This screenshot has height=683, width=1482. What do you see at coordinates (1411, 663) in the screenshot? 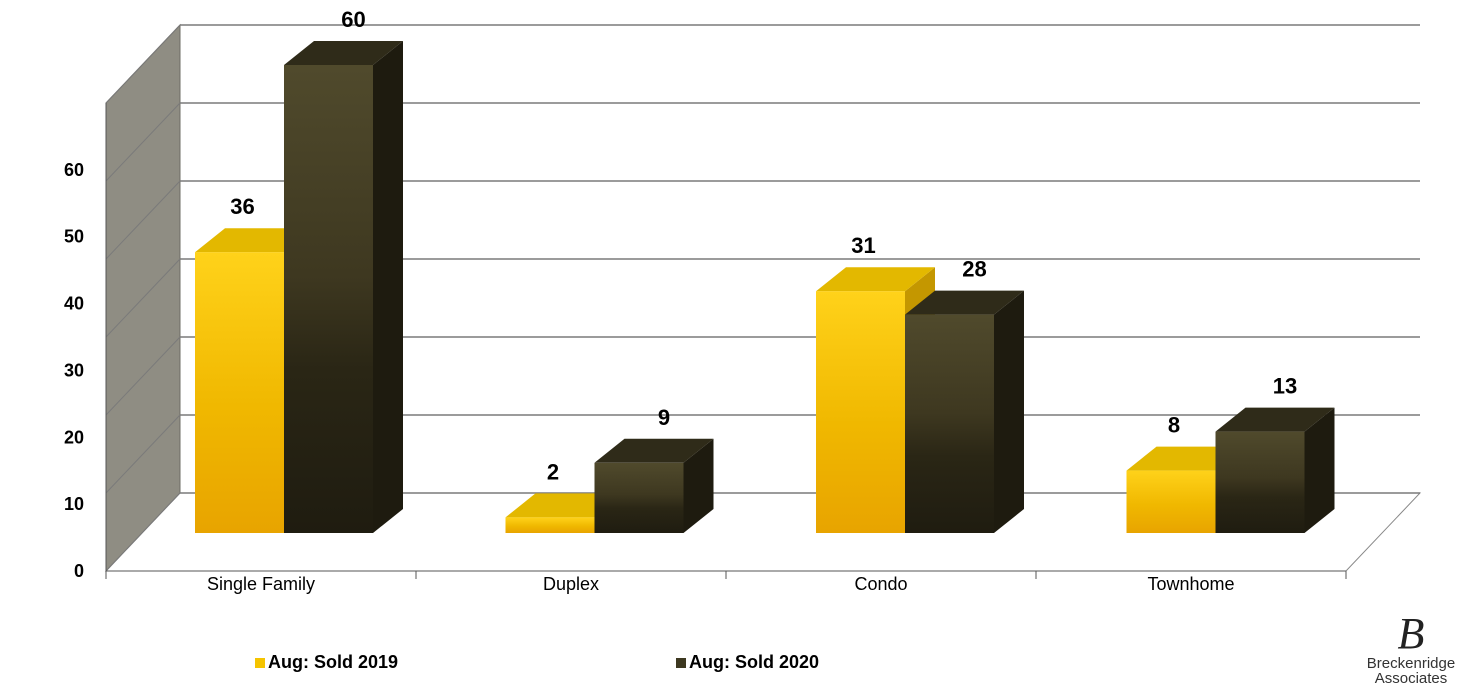
I see `logo-line1: Breckenridge` at bounding box center [1411, 663].